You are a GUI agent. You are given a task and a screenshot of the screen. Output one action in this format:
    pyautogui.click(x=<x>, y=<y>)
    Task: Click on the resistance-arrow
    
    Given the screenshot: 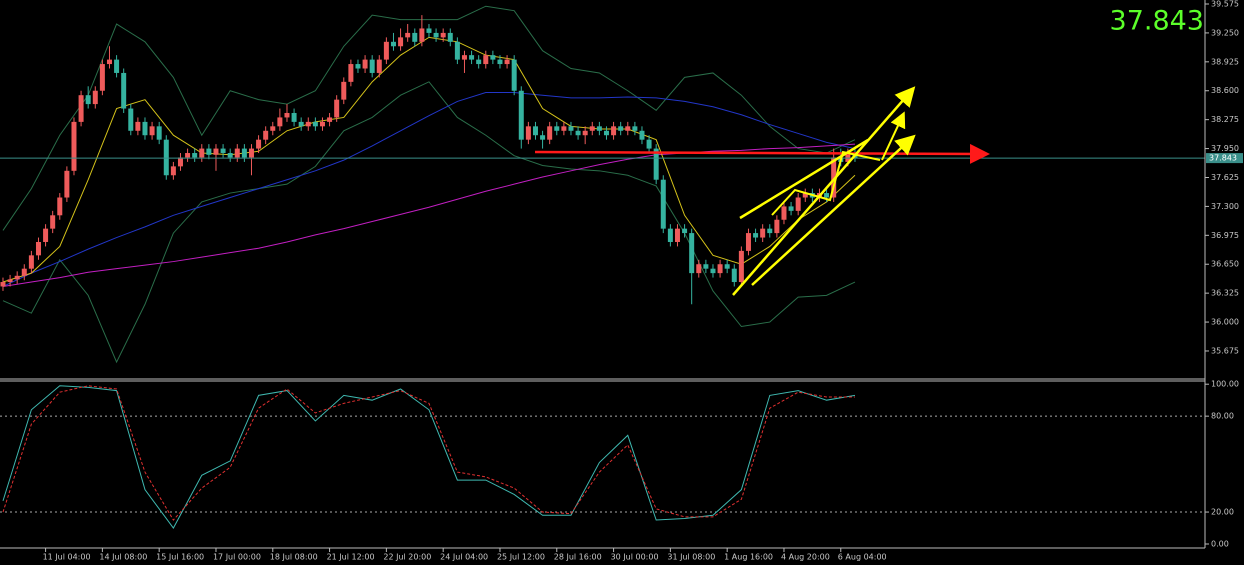 What is the action you would take?
    pyautogui.click(x=762, y=153)
    